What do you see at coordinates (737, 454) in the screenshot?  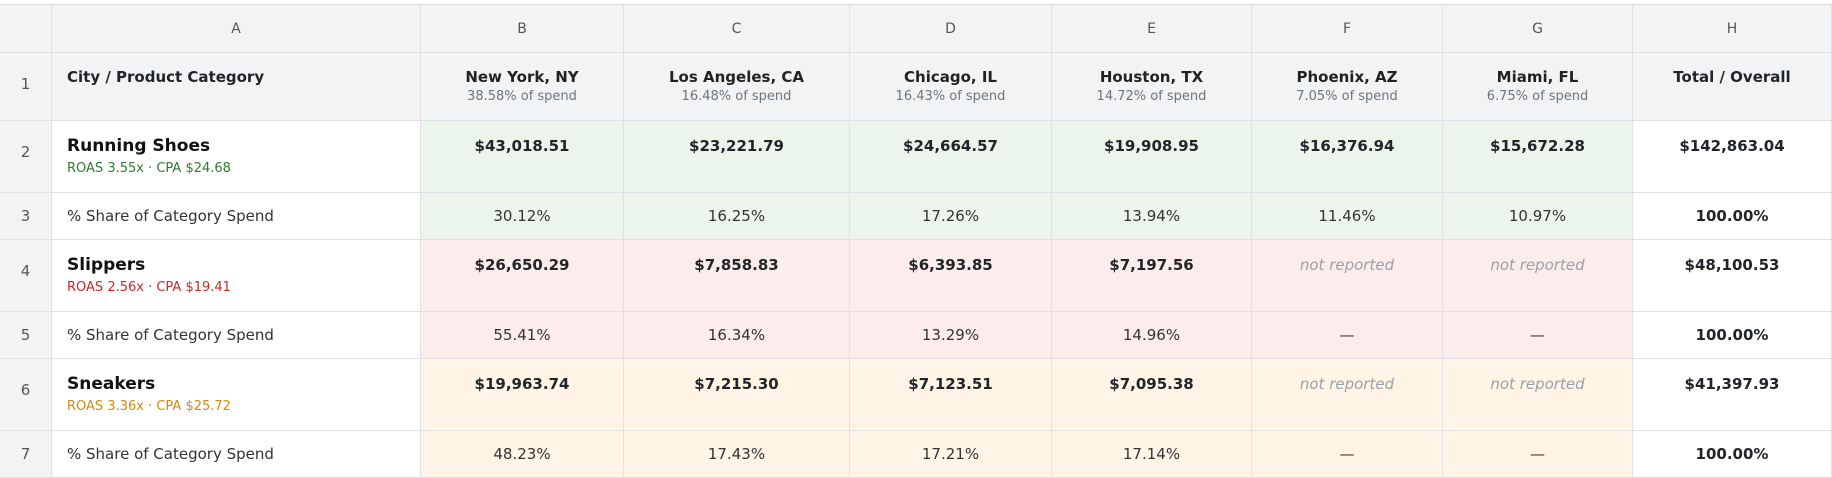 I see `share-cell: 17.43%` at bounding box center [737, 454].